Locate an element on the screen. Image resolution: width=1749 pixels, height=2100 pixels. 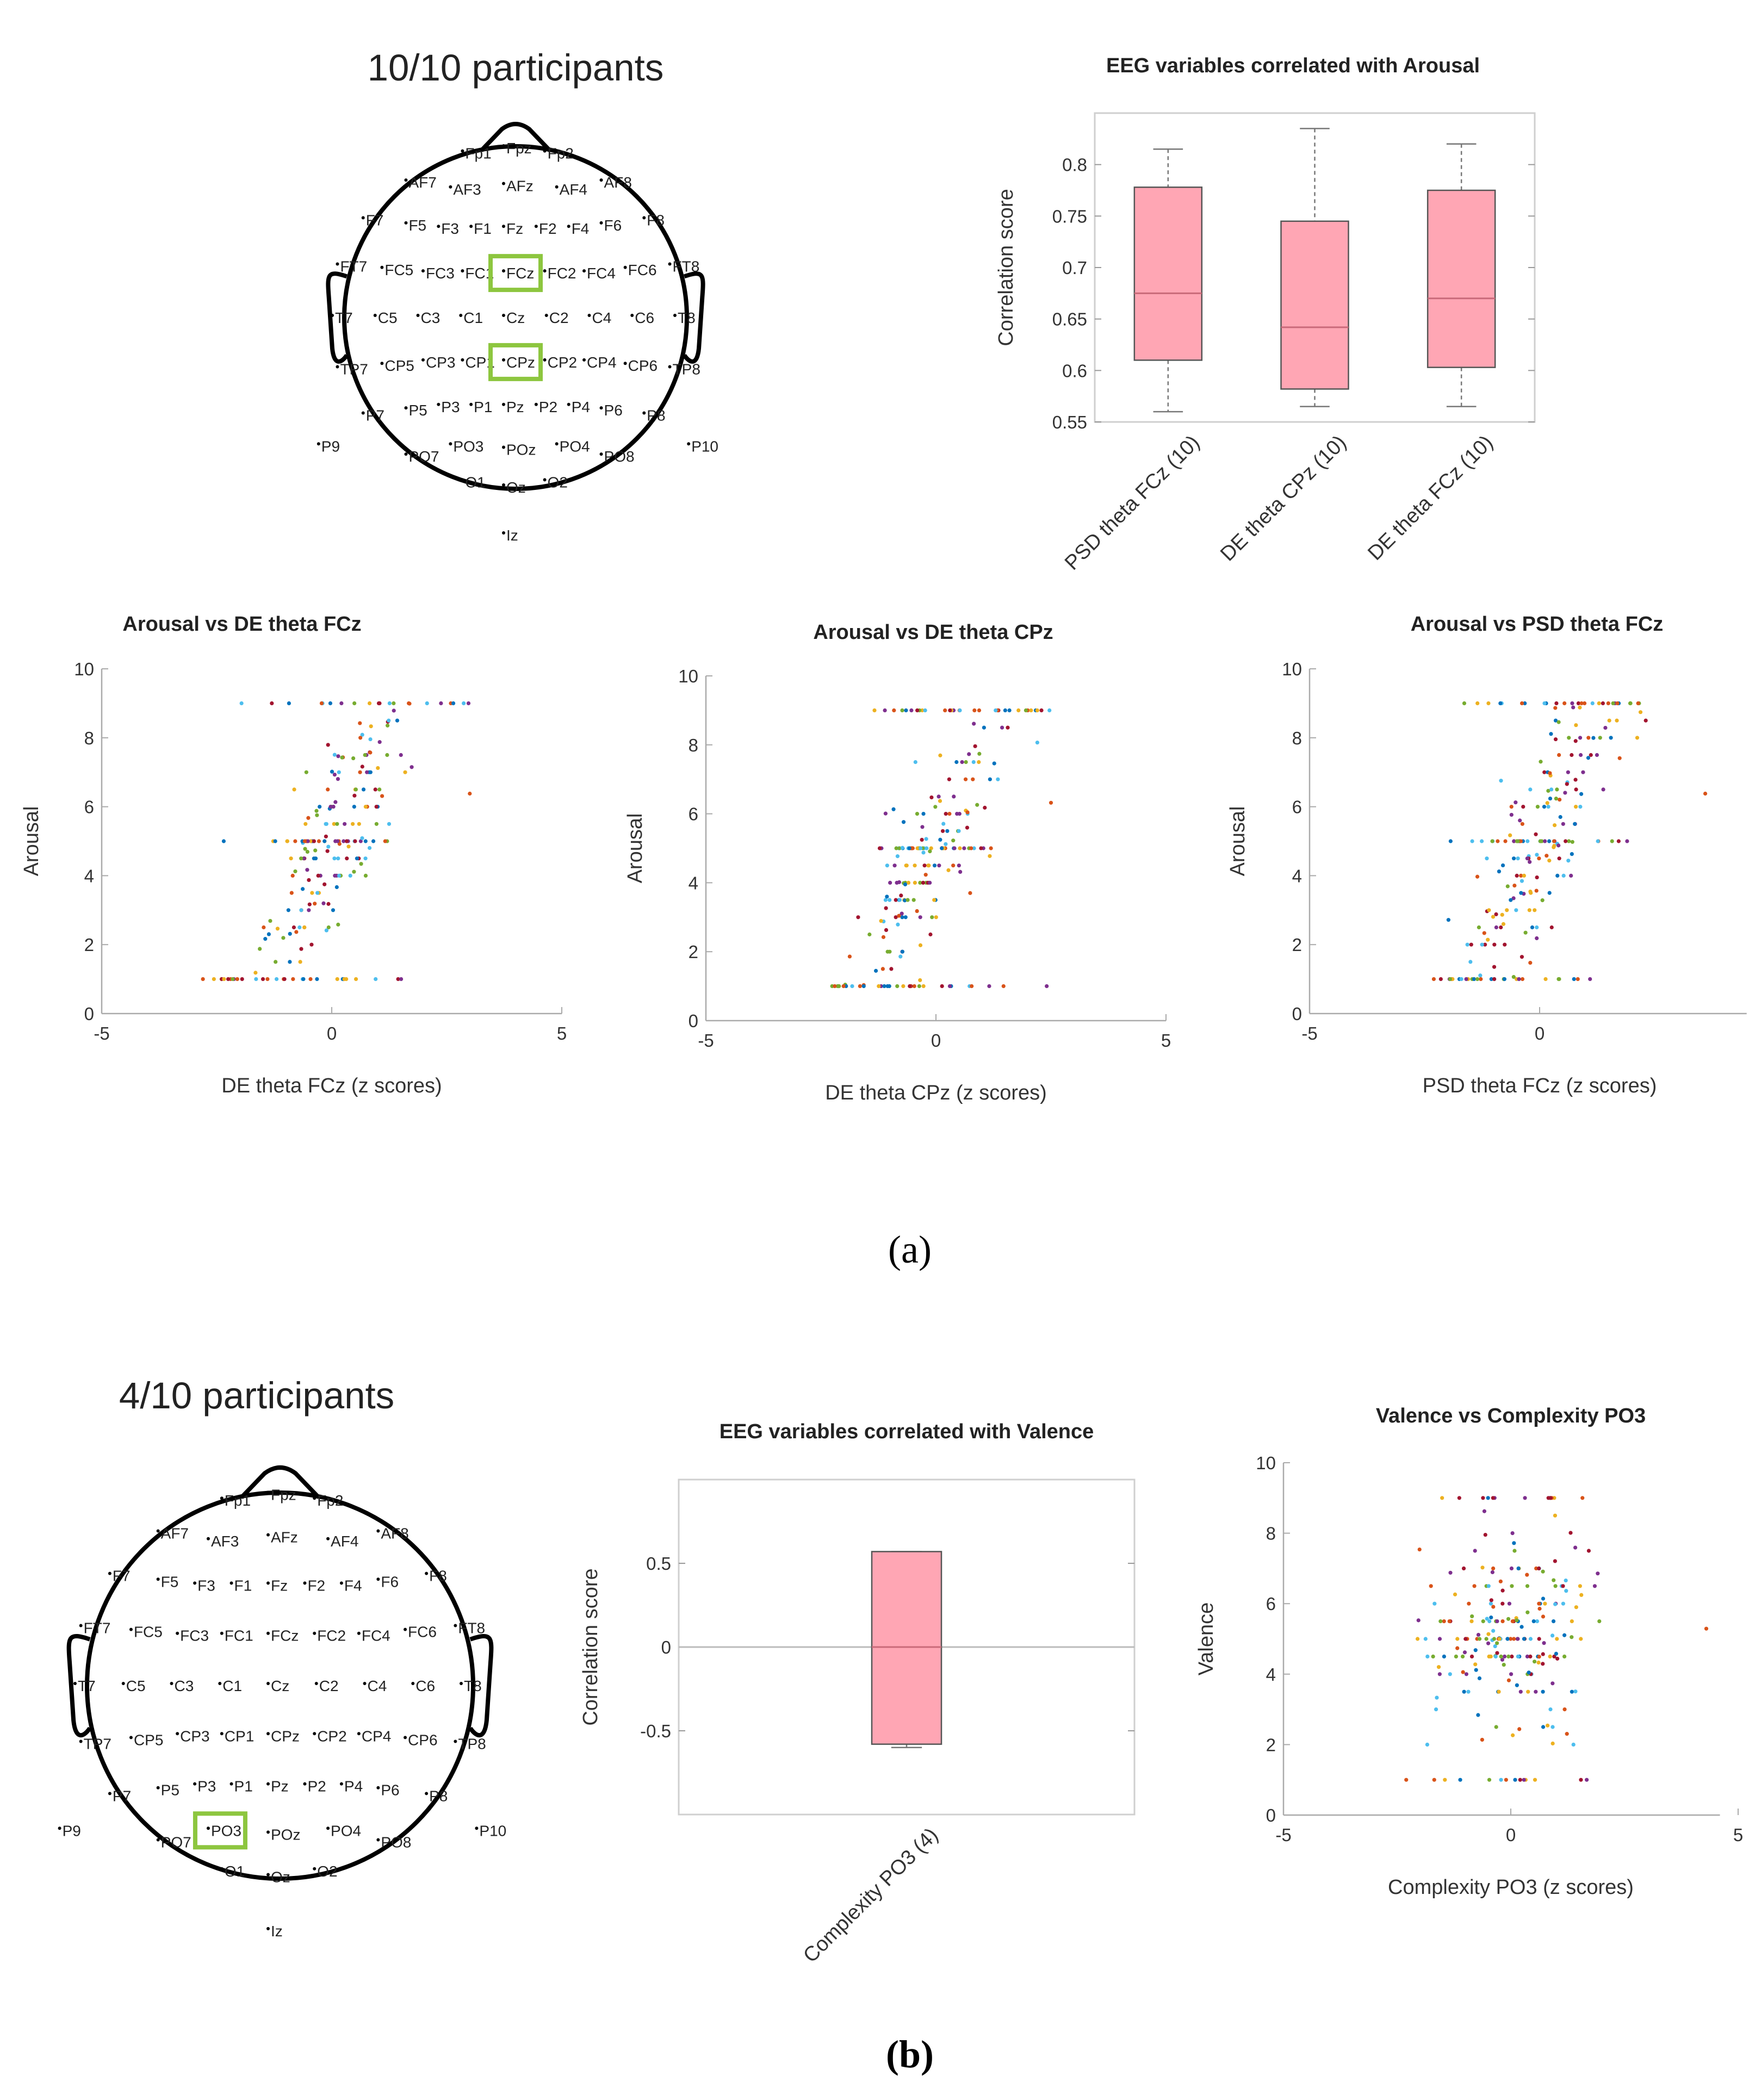
x-tick-label: 0 is located at coordinates (332, 1033).